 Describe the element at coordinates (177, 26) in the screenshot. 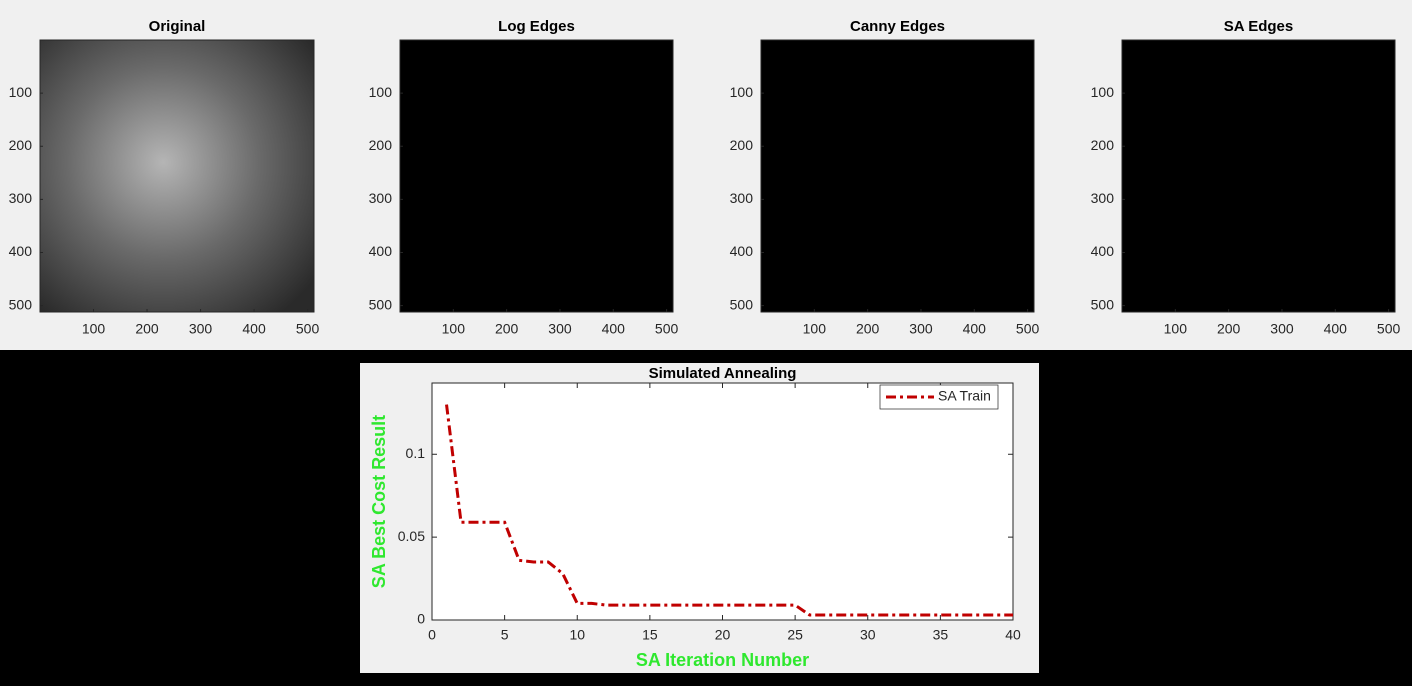

I see `axes-title: Original` at that location.